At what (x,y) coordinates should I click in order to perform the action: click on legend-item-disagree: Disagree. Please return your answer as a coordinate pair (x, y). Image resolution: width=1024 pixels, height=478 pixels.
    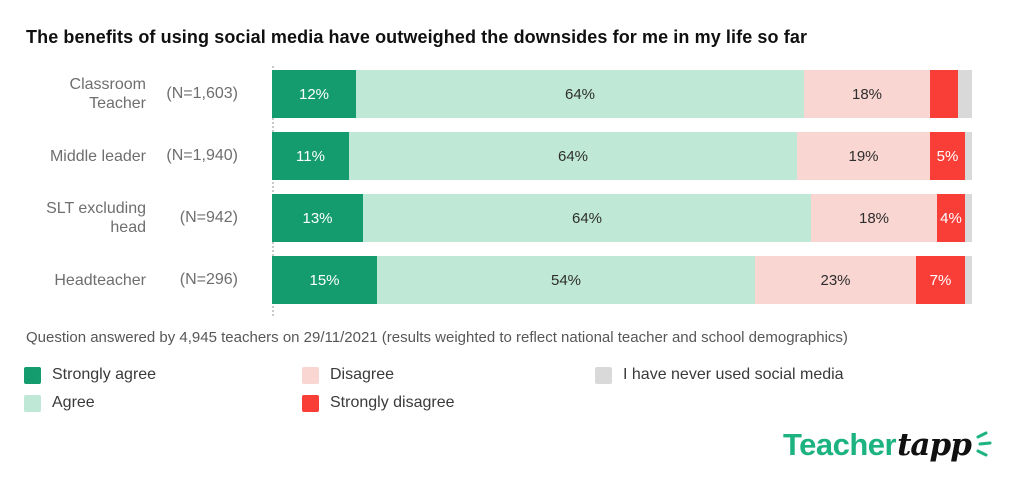
    Looking at the image, I should click on (378, 375).